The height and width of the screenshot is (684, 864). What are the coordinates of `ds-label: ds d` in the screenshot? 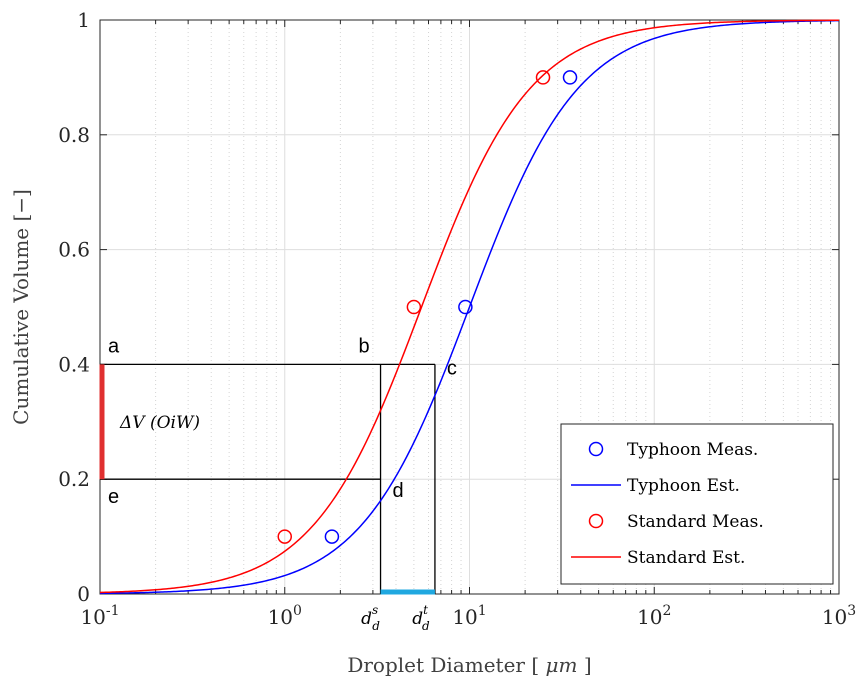 It's located at (370, 618).